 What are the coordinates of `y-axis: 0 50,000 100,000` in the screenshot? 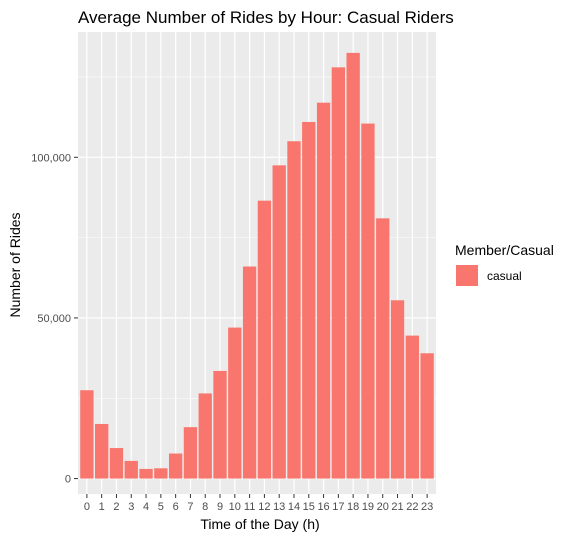 It's located at (54, 319).